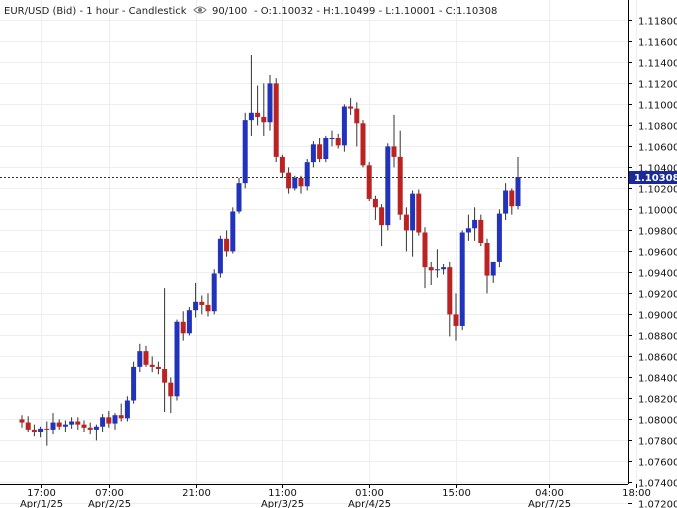 The height and width of the screenshot is (508, 677). What do you see at coordinates (657, 211) in the screenshot?
I see `y-tick-label: 1.10000` at bounding box center [657, 211].